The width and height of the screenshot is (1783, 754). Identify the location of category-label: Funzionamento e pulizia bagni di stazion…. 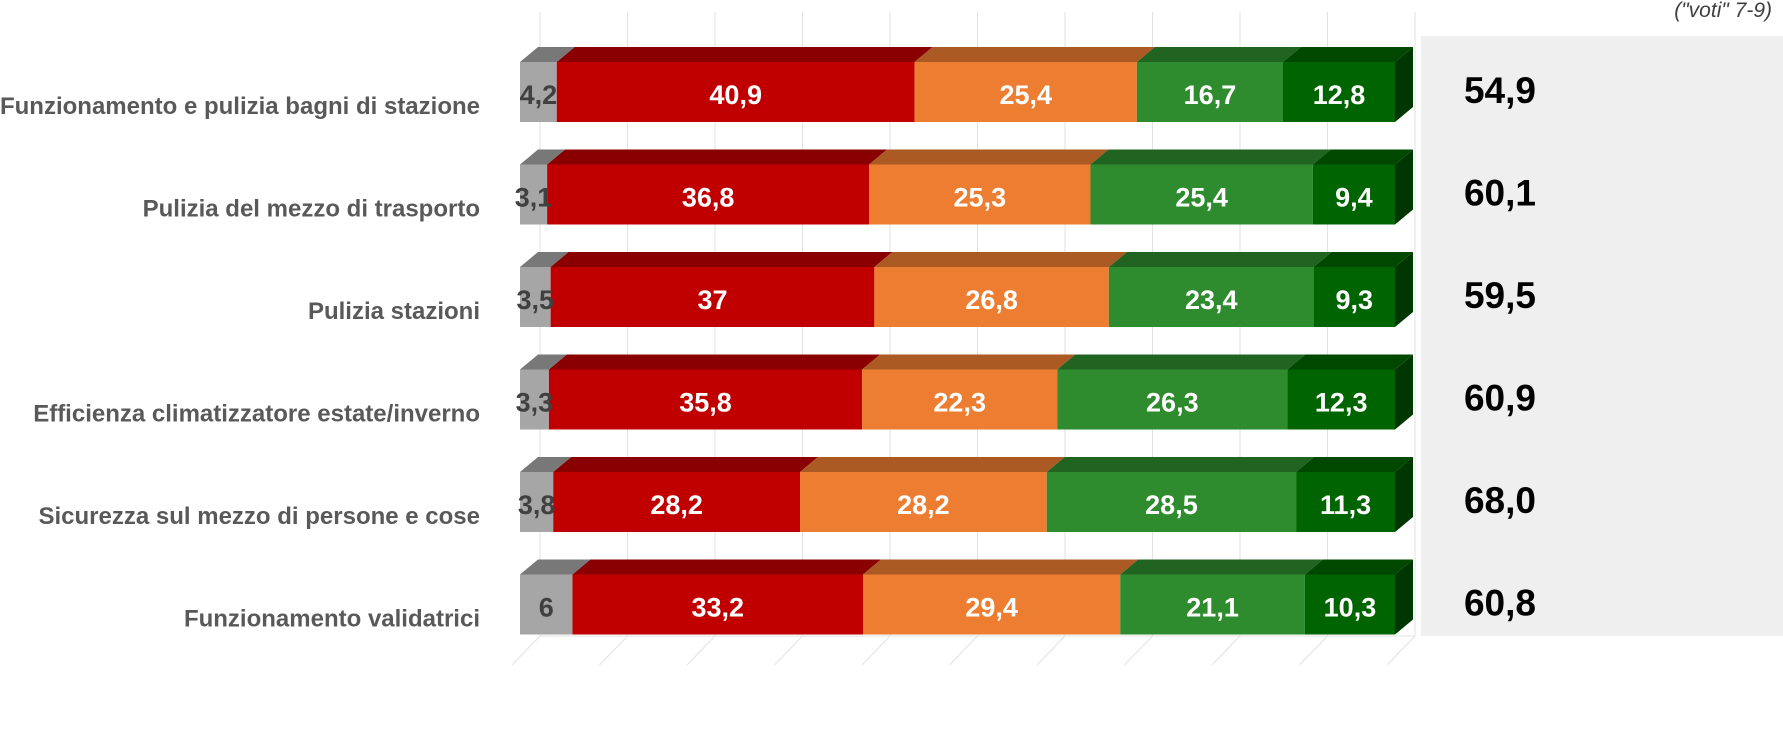
(240, 106).